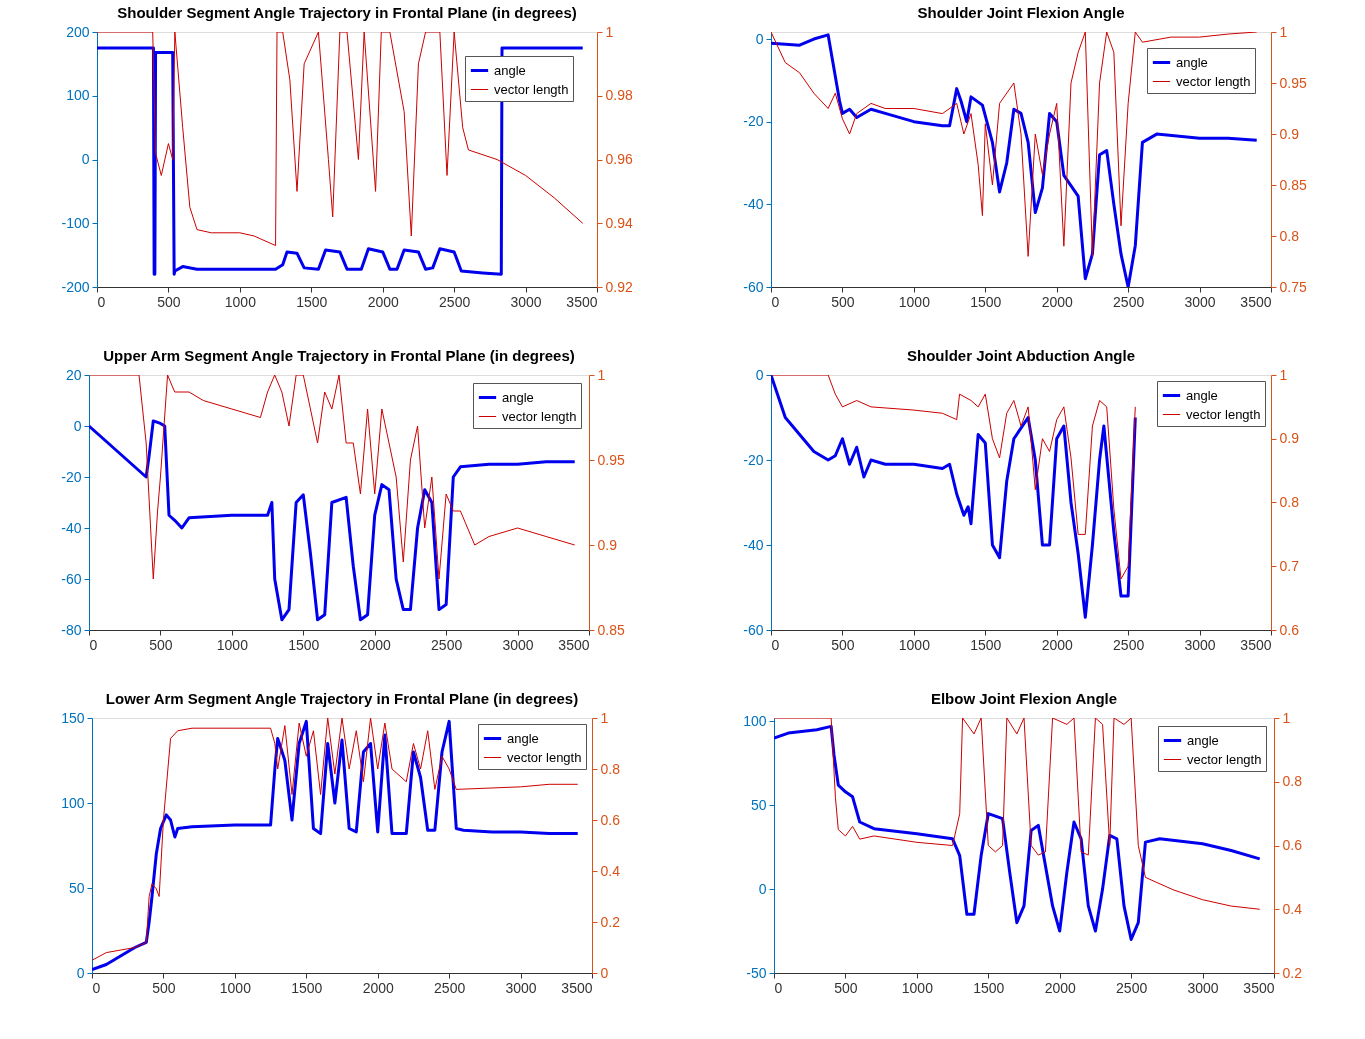 The height and width of the screenshot is (1039, 1365). Describe the element at coordinates (78, 31) in the screenshot. I see `y-tick-label: 200` at that location.